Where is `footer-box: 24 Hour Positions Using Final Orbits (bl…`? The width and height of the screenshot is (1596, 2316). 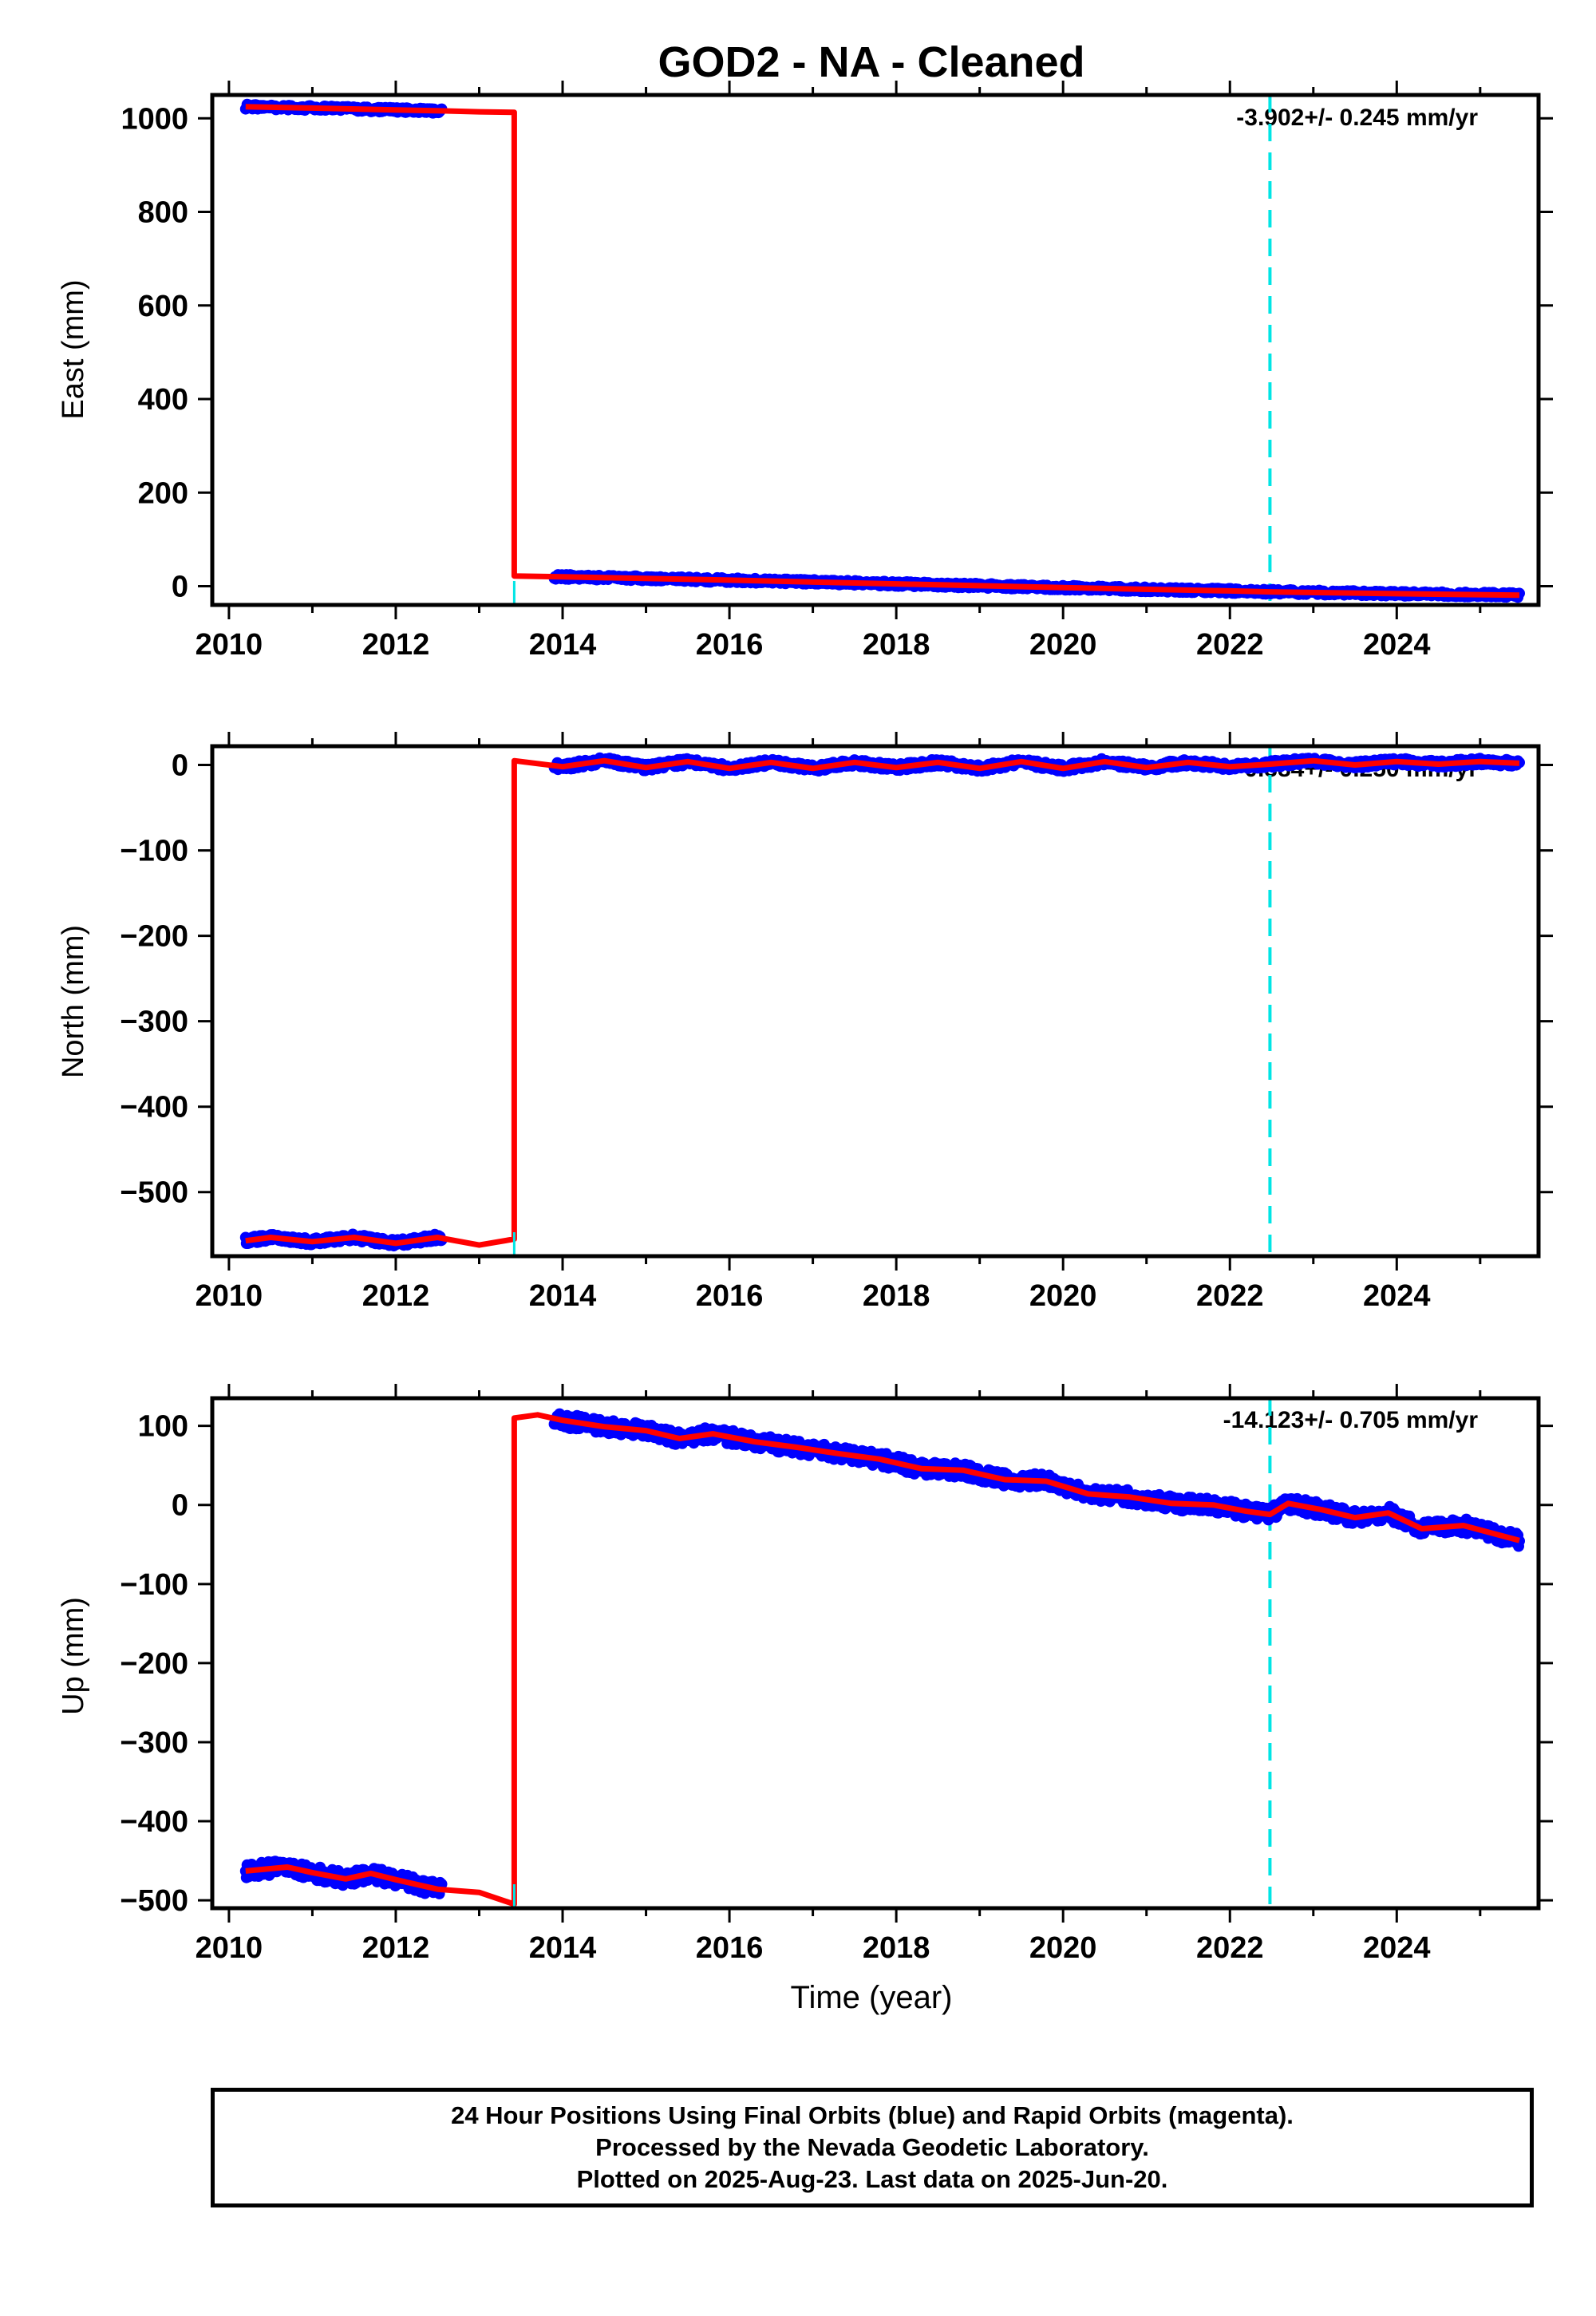
footer-box: 24 Hour Positions Using Final Orbits (bl… is located at coordinates (873, 2147).